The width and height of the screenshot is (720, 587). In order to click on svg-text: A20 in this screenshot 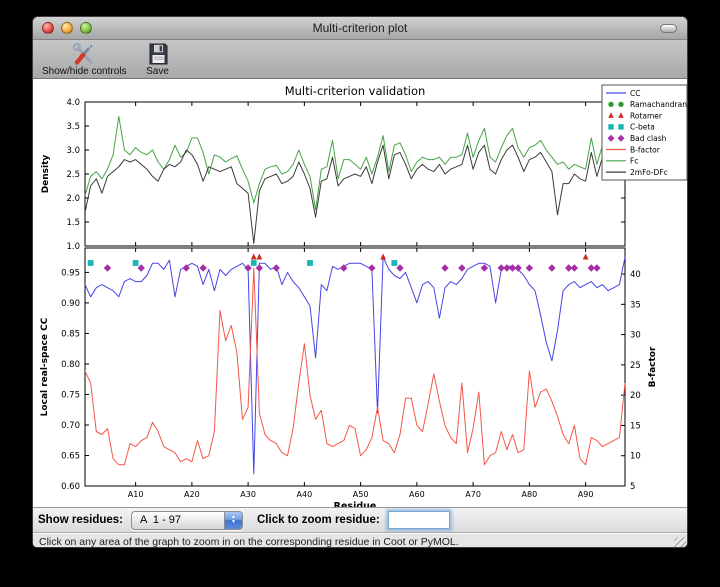, I will do `click(192, 494)`.